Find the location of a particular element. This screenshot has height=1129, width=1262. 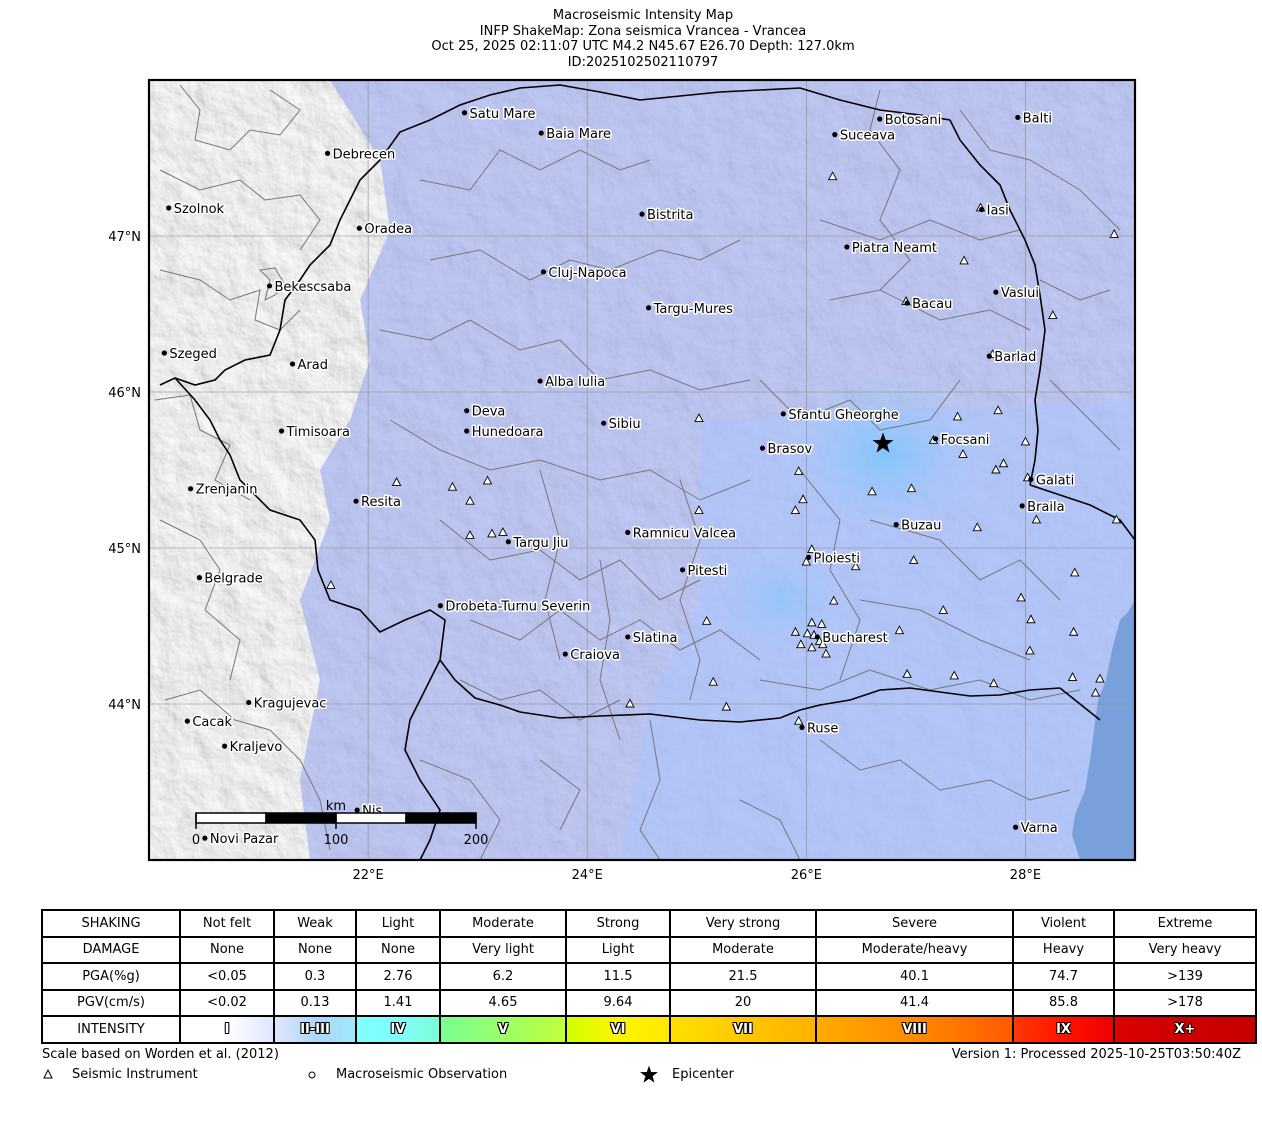

city-label: Varna is located at coordinates (1039, 828).